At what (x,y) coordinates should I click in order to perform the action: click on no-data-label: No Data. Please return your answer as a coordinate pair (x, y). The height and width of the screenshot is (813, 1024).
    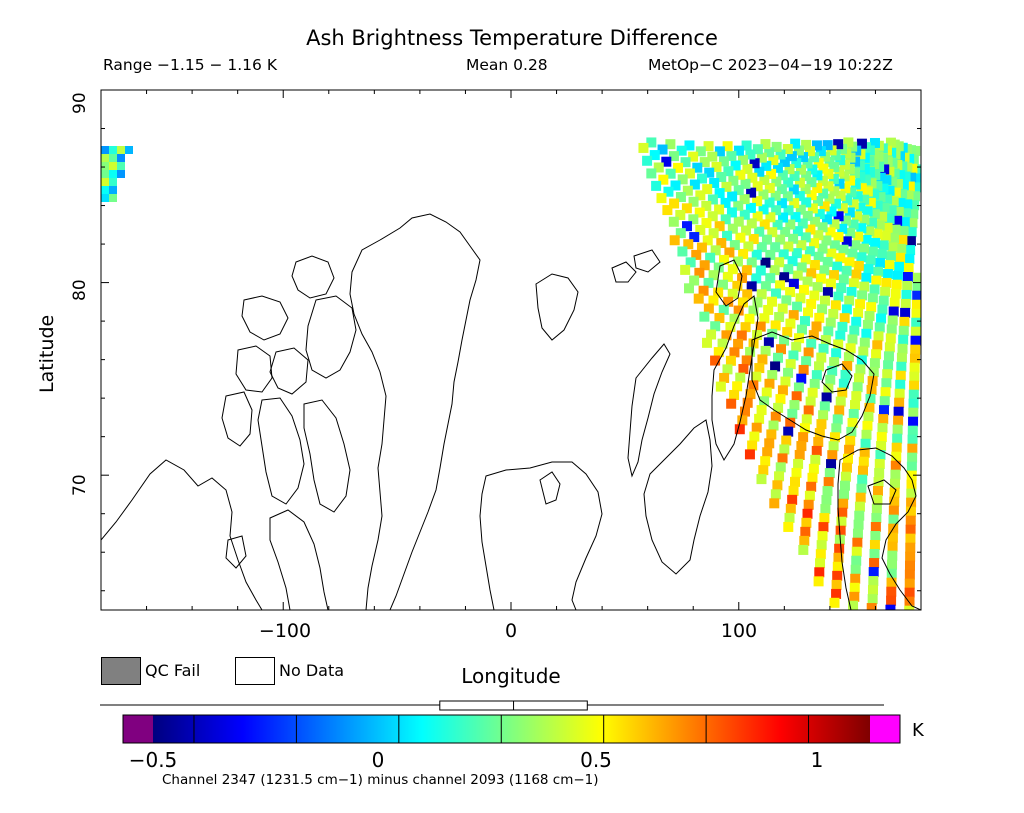
    Looking at the image, I should click on (312, 670).